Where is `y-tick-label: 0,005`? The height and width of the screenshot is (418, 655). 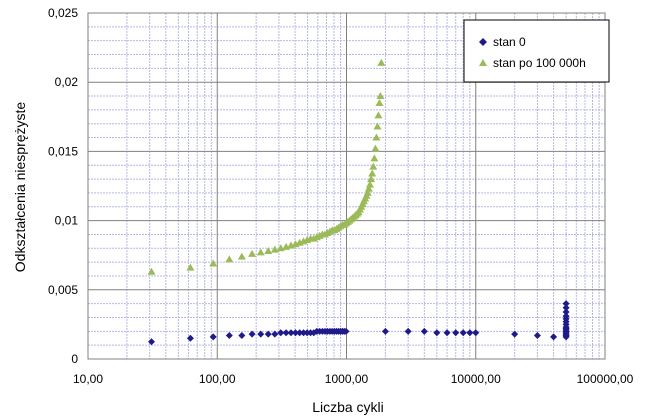
y-tick-label: 0,005 is located at coordinates (63, 290).